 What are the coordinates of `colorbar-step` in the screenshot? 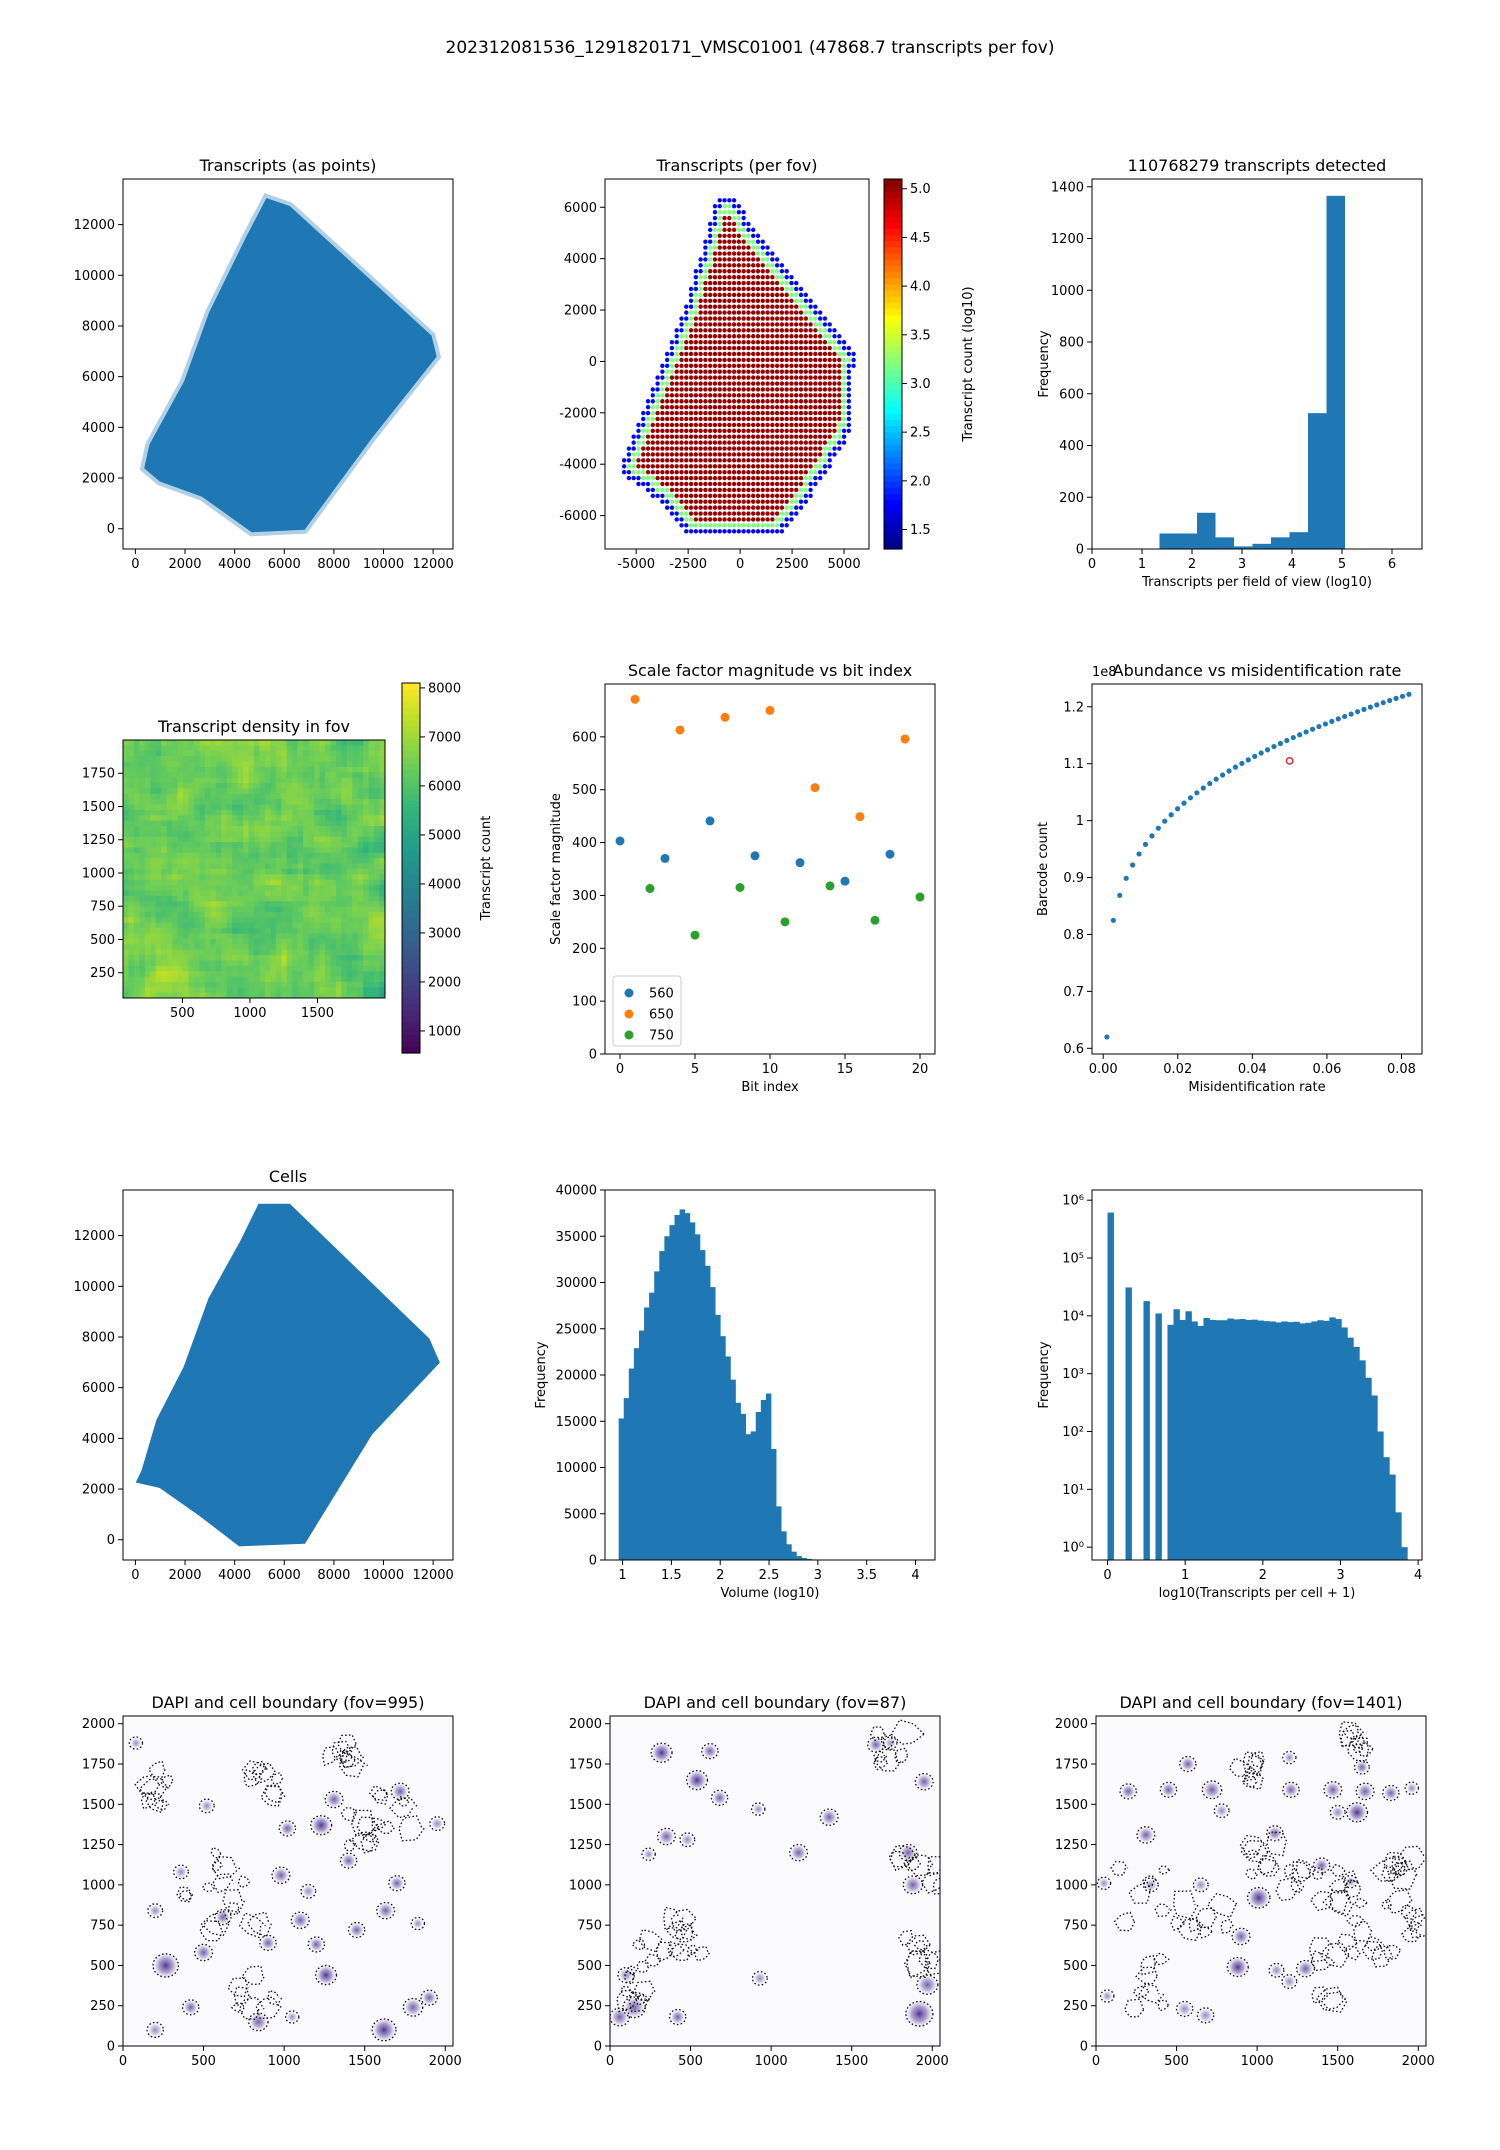 It's located at (893, 195).